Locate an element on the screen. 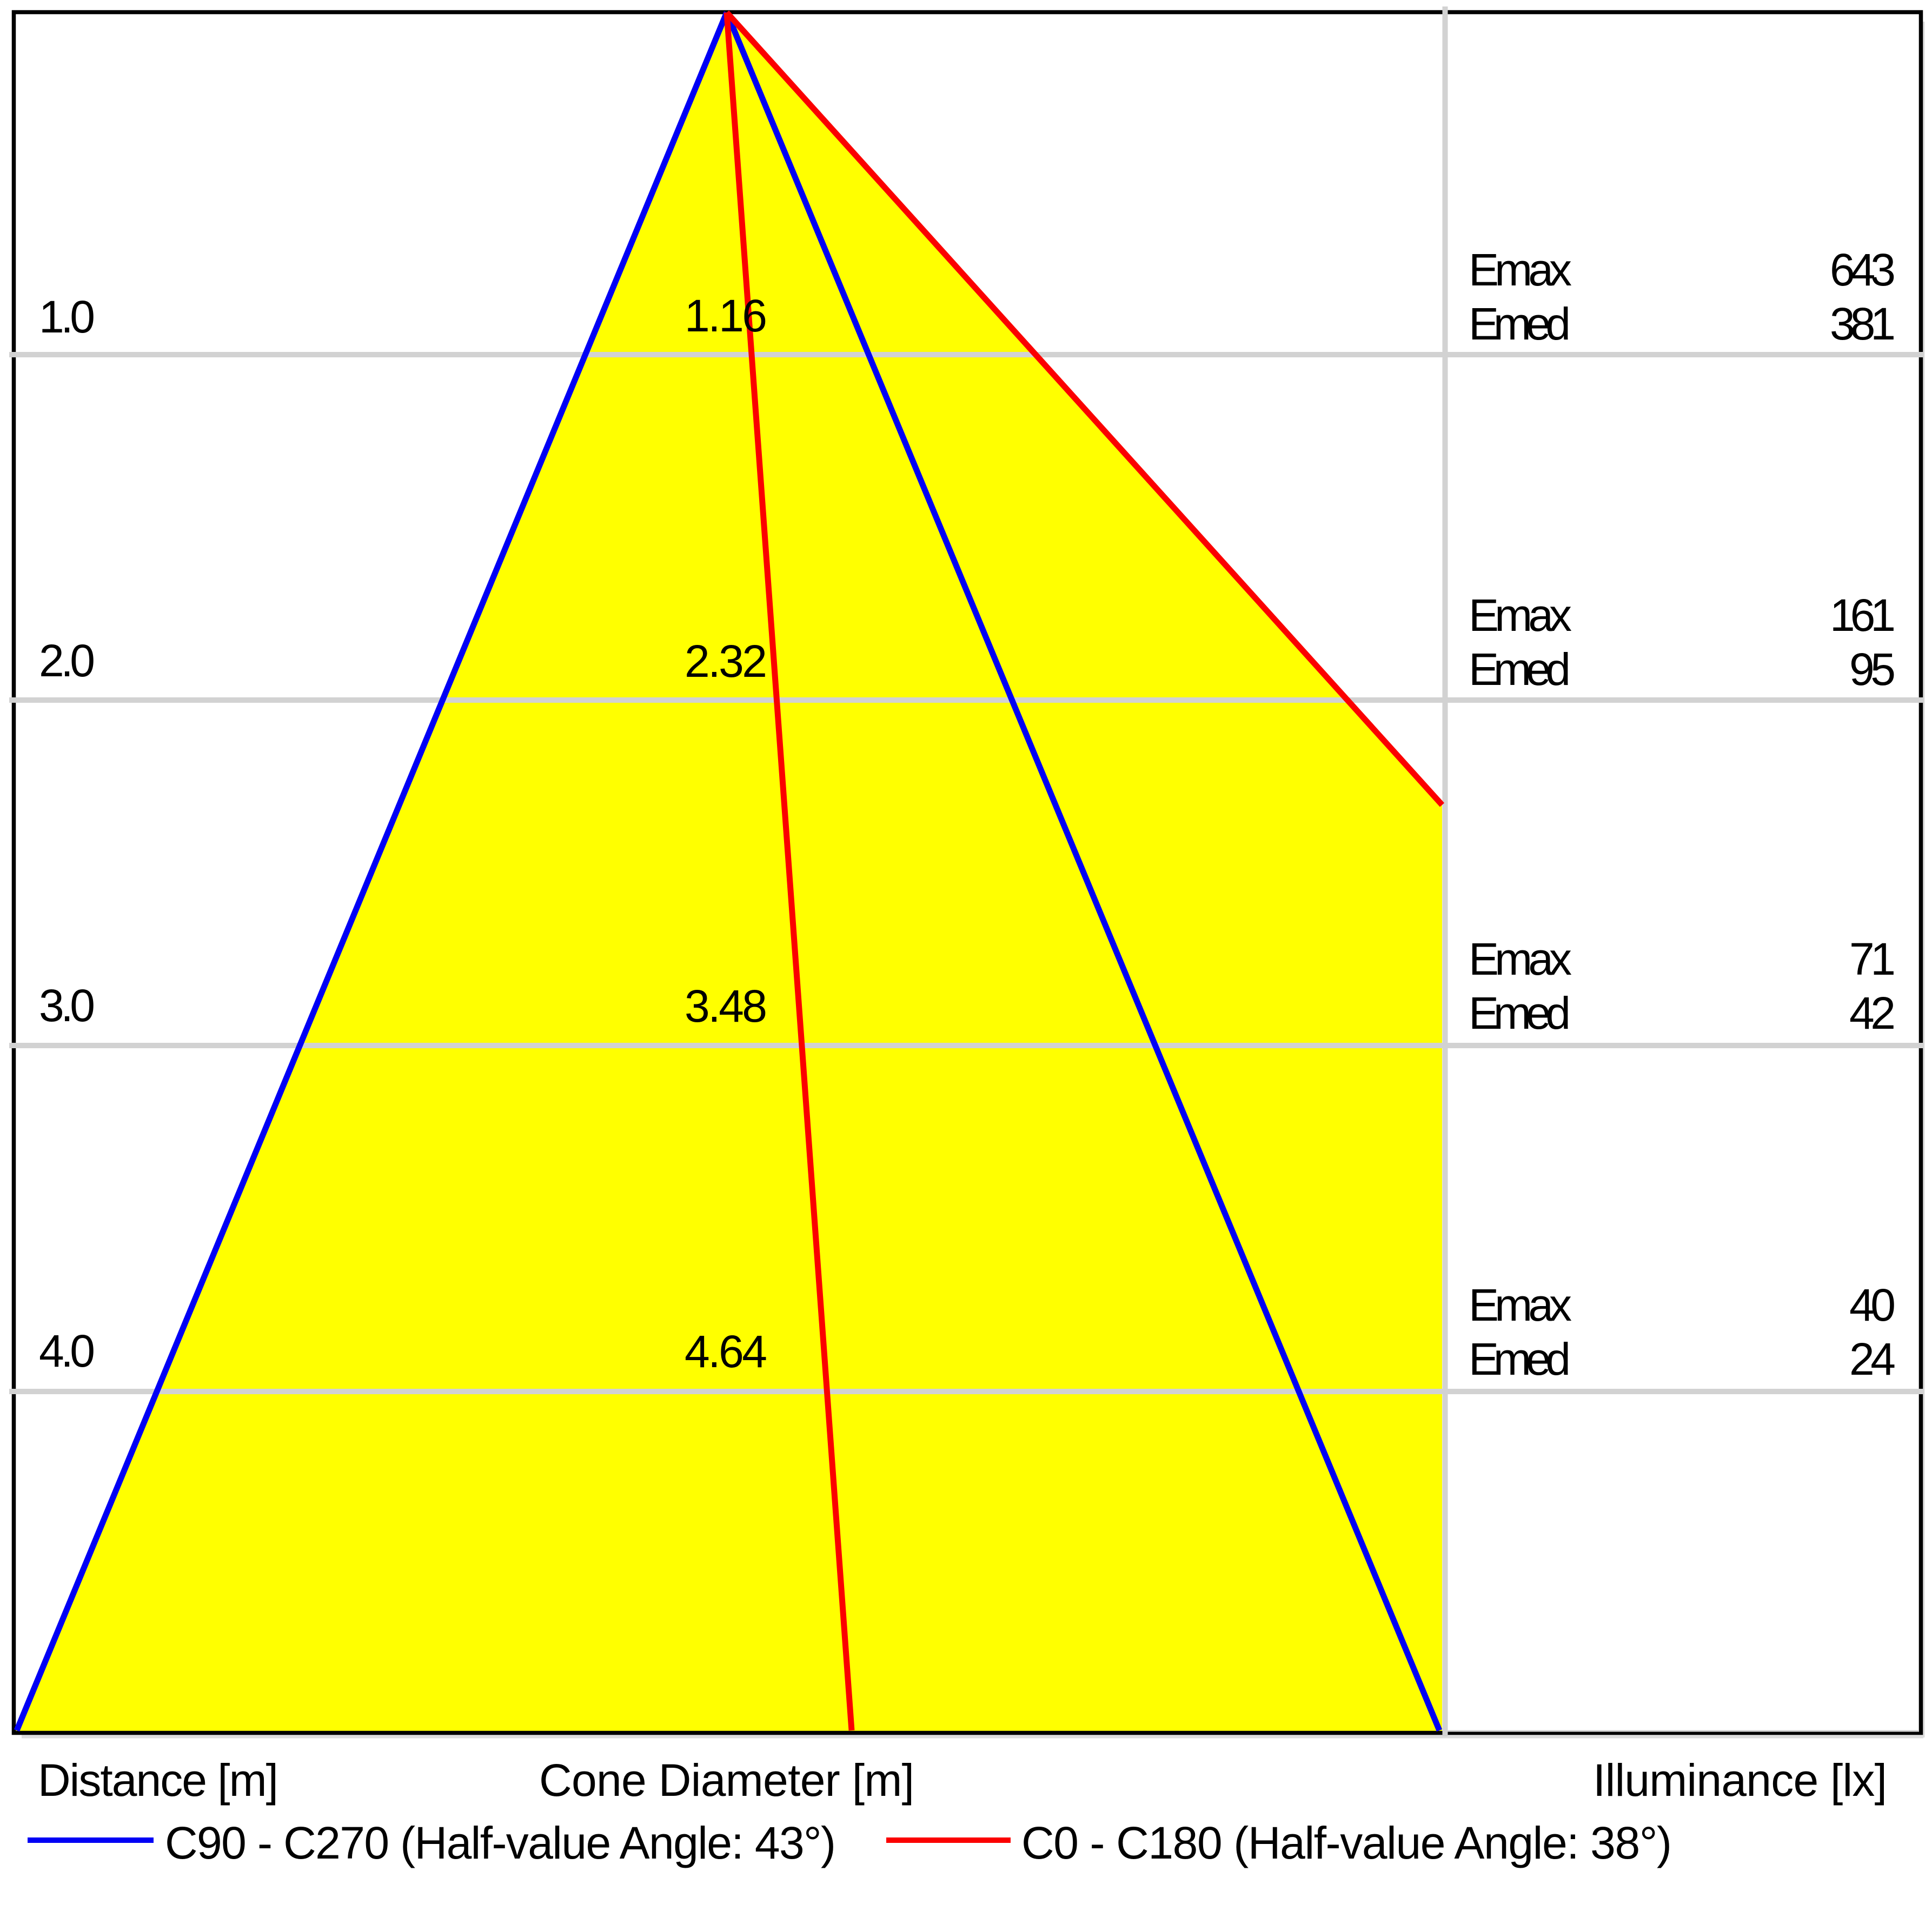 This screenshot has height=1931, width=1932. svg-text: 71 is located at coordinates (1872, 959).